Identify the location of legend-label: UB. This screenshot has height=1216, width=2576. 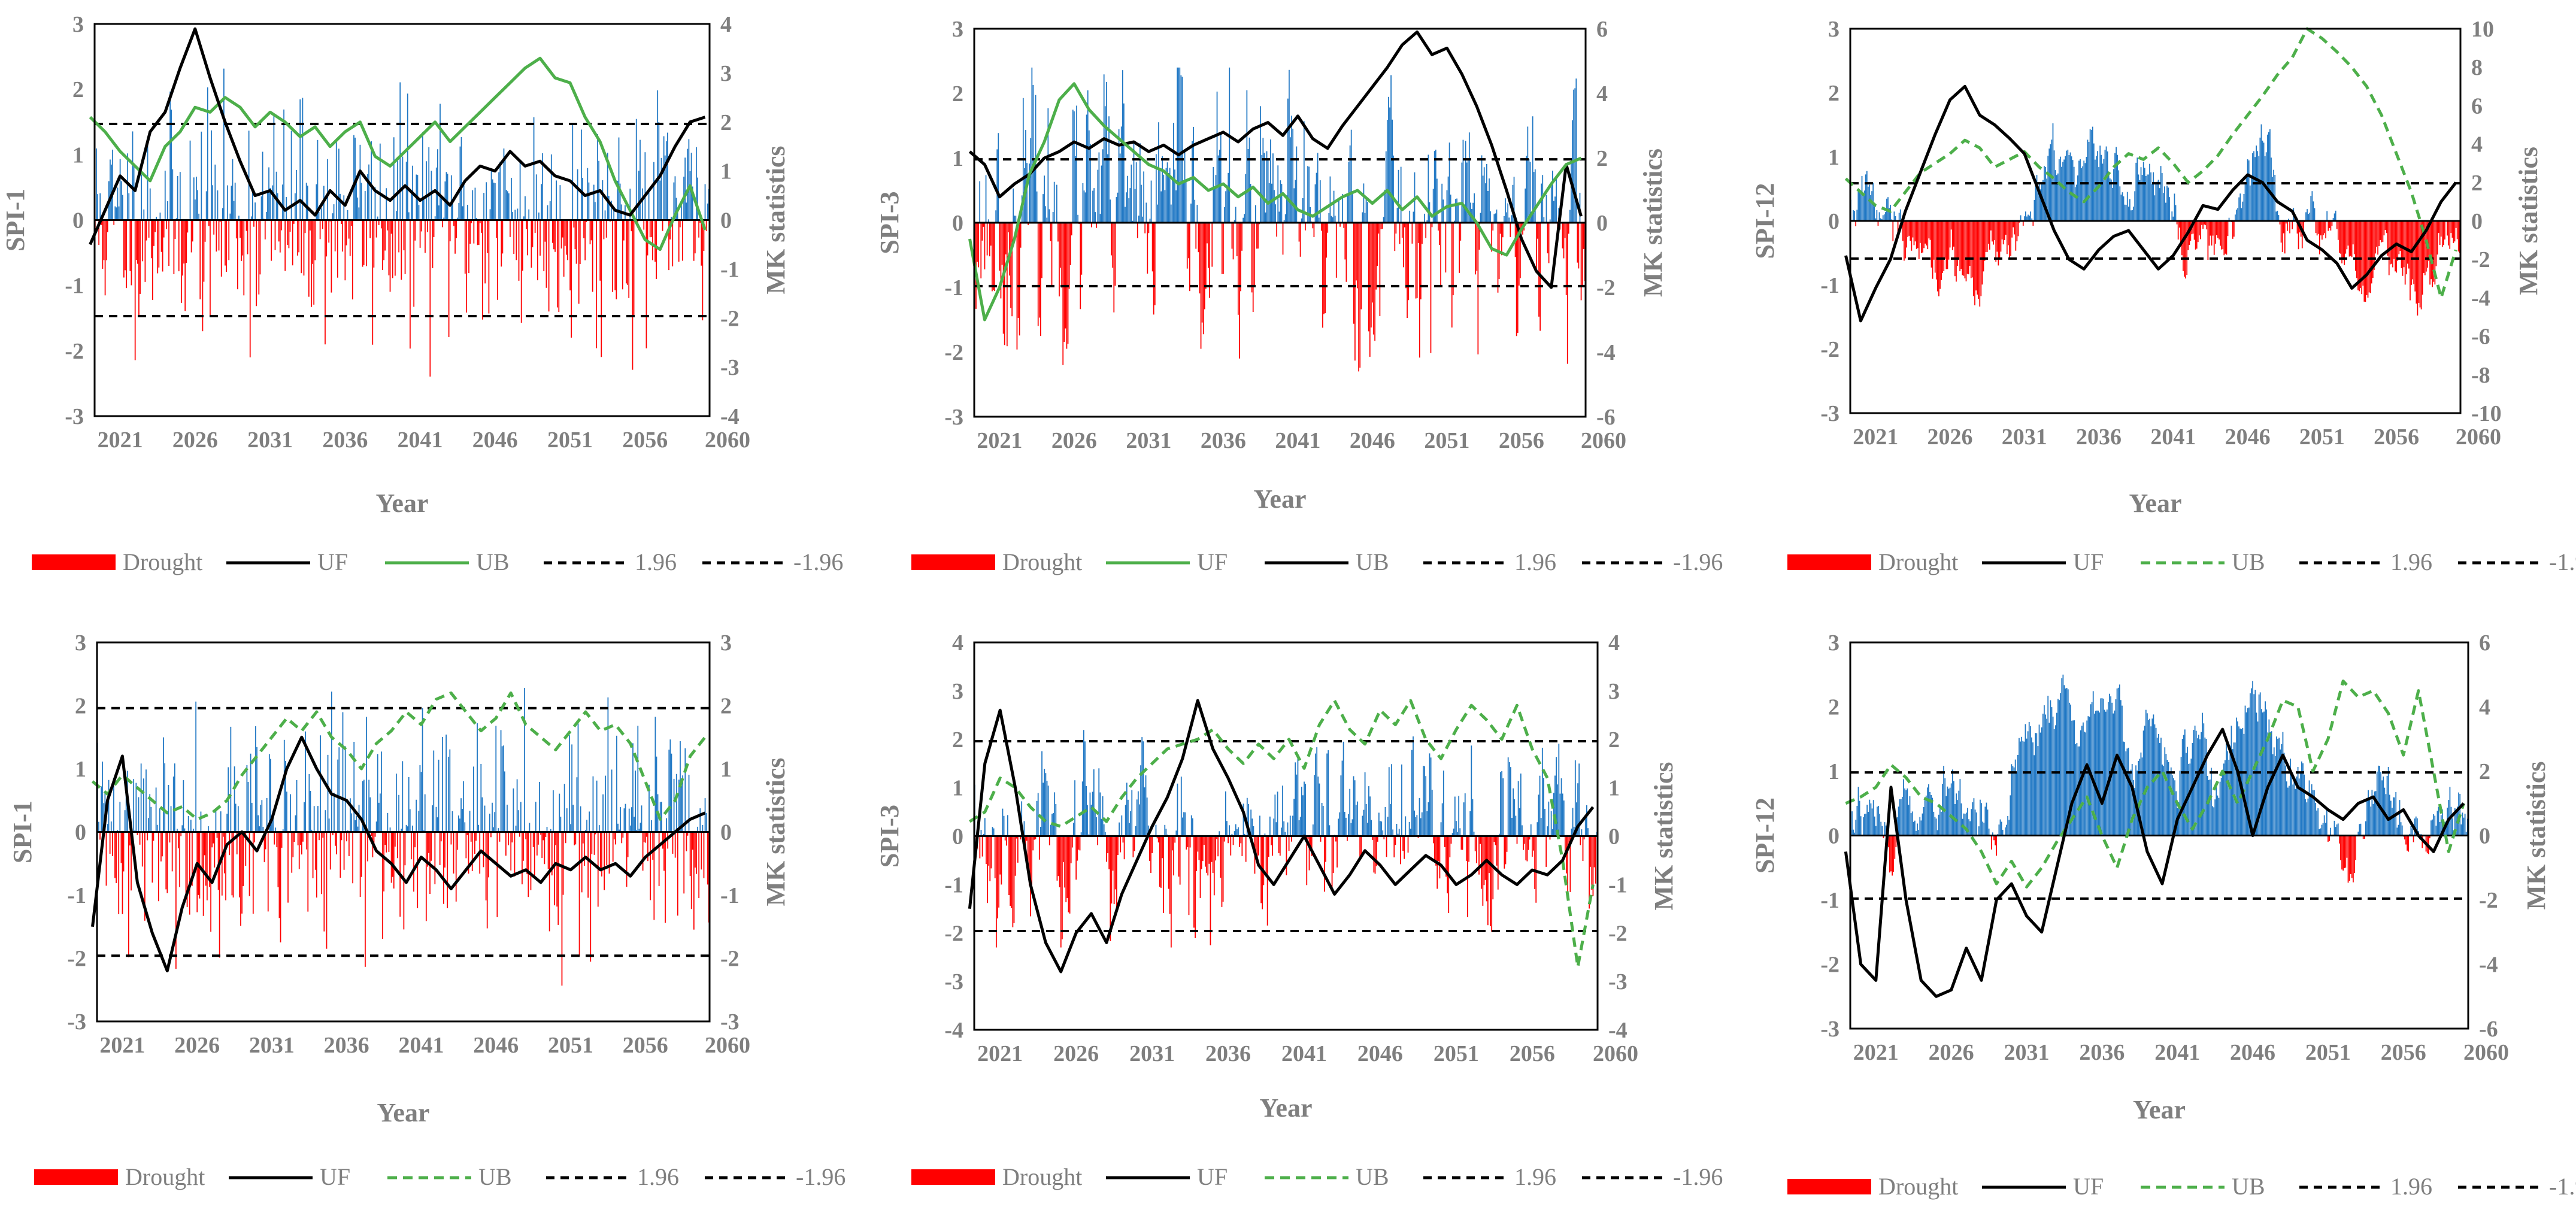
(495, 1176).